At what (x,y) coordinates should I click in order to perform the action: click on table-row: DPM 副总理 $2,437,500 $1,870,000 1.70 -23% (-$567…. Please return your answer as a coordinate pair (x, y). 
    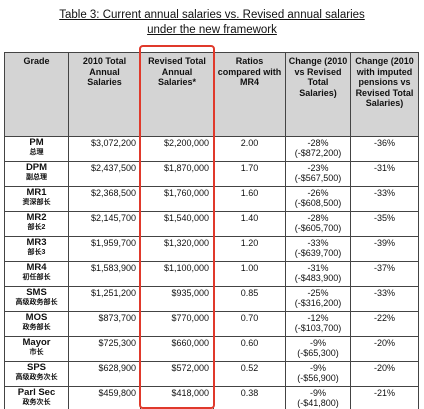
    Looking at the image, I should click on (211, 174).